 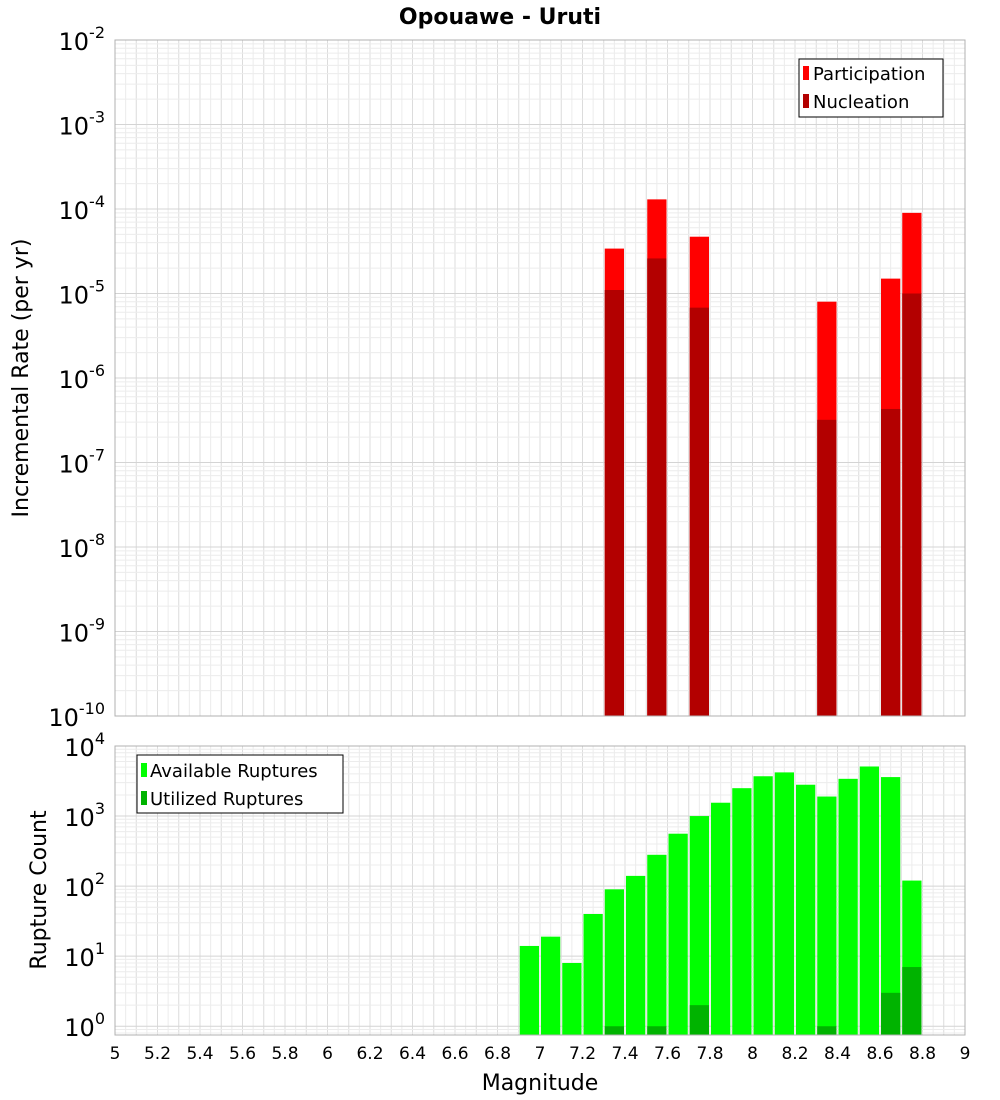 What do you see at coordinates (144, 770) in the screenshot?
I see `legend-swatch-available` at bounding box center [144, 770].